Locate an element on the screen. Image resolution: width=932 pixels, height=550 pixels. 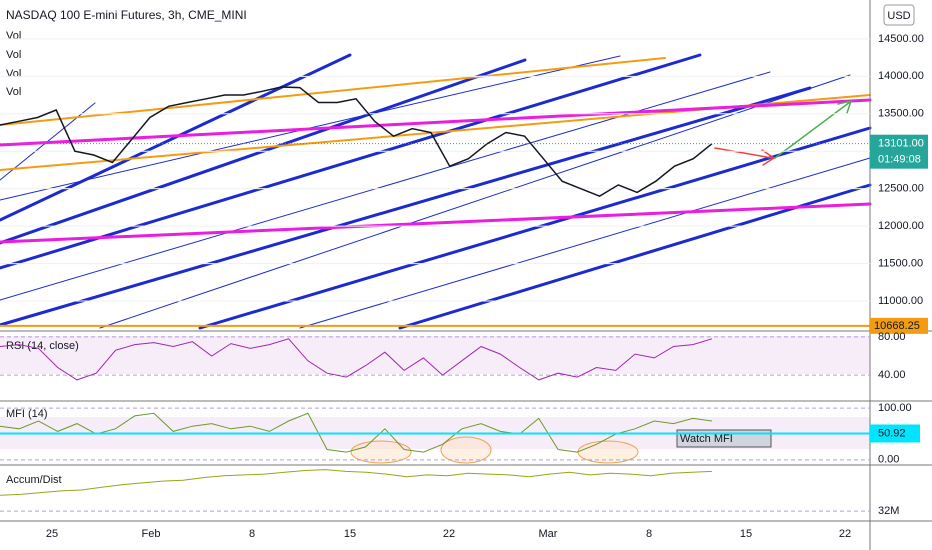
x-axis: 25 Feb 8 15 22 Mar 8 15 22 is located at coordinates (448, 534).